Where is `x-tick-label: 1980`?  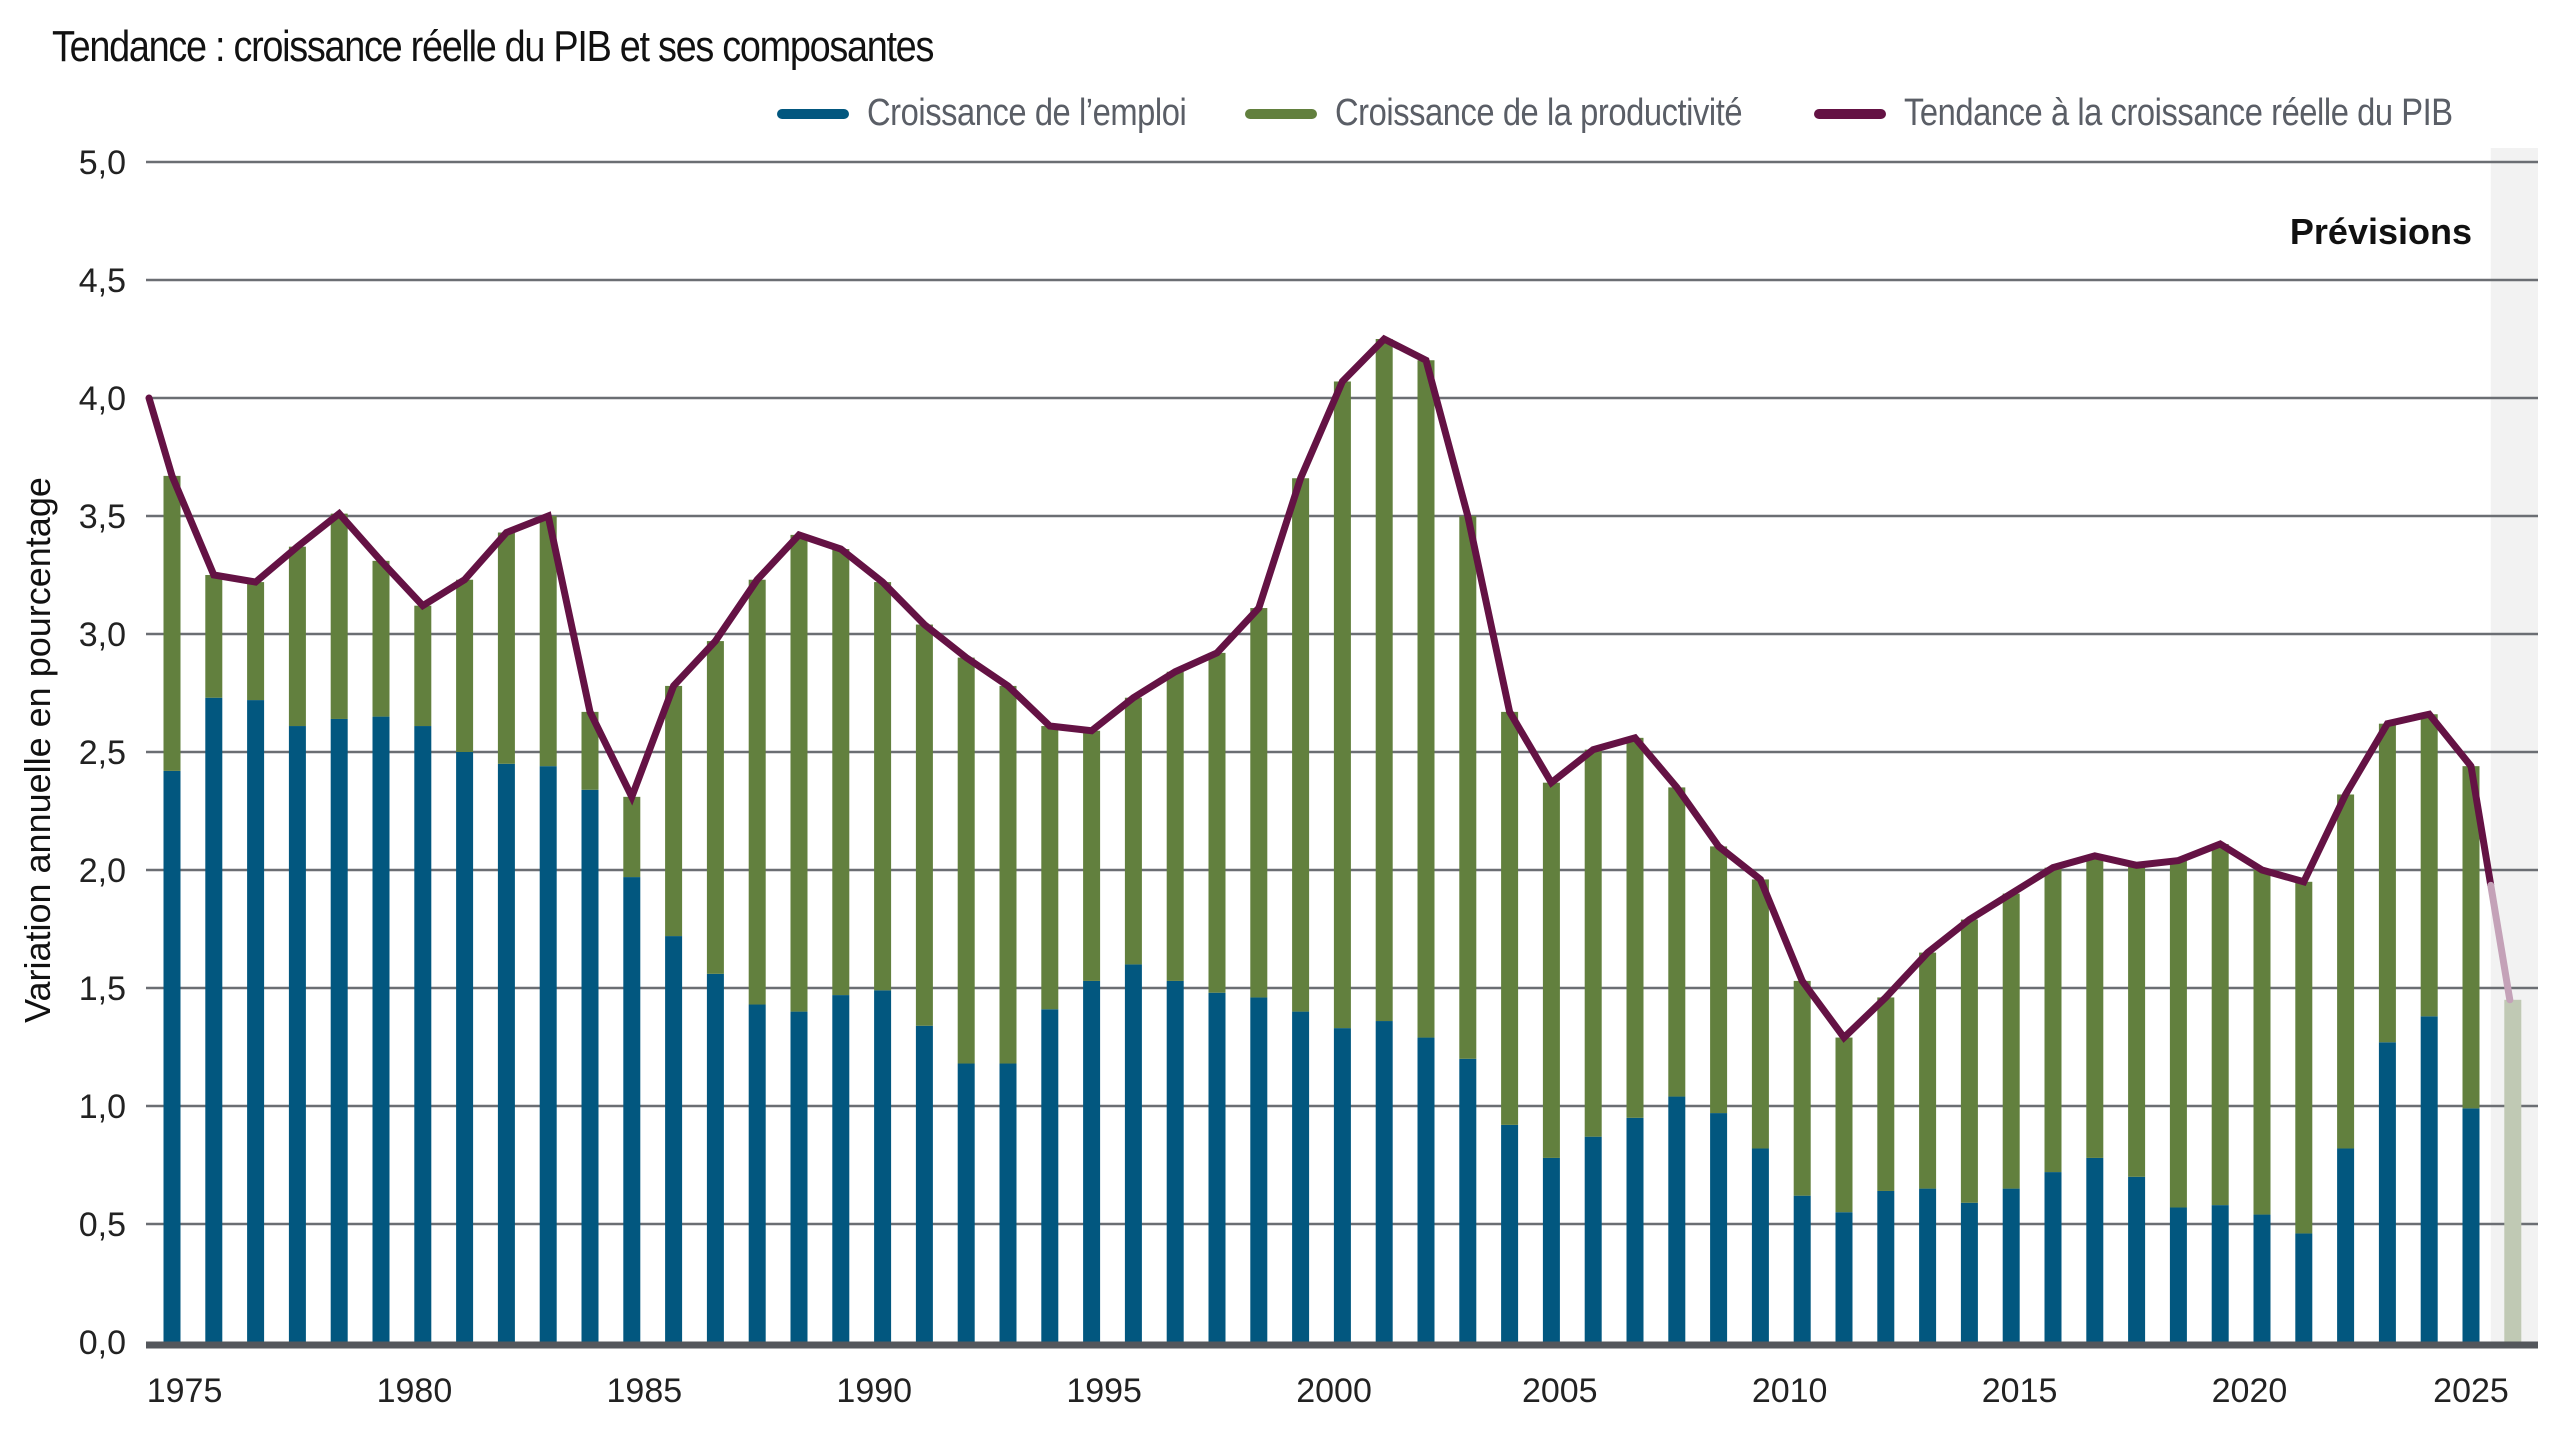
x-tick-label: 1980 is located at coordinates (415, 1391).